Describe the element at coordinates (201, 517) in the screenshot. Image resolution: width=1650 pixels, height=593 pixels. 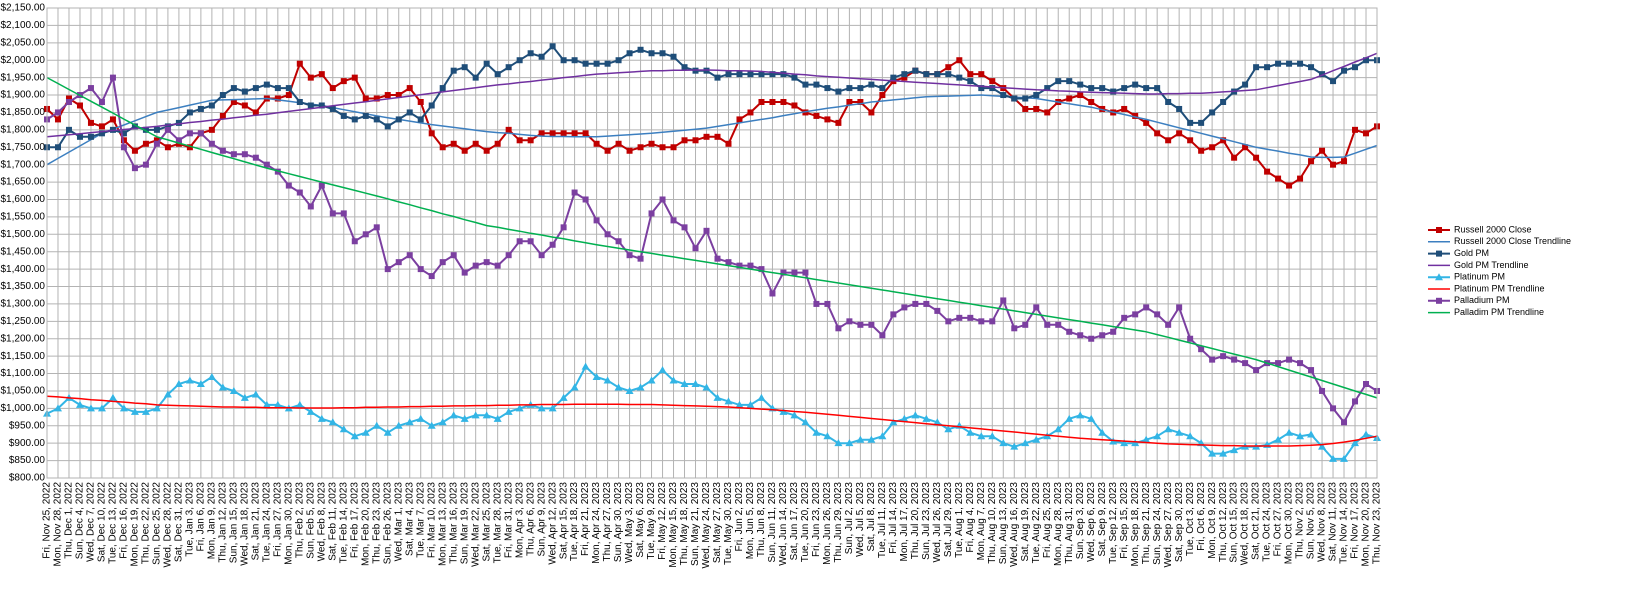
I see `x-tick-label: Fri, Jan 6, 2023` at that location.